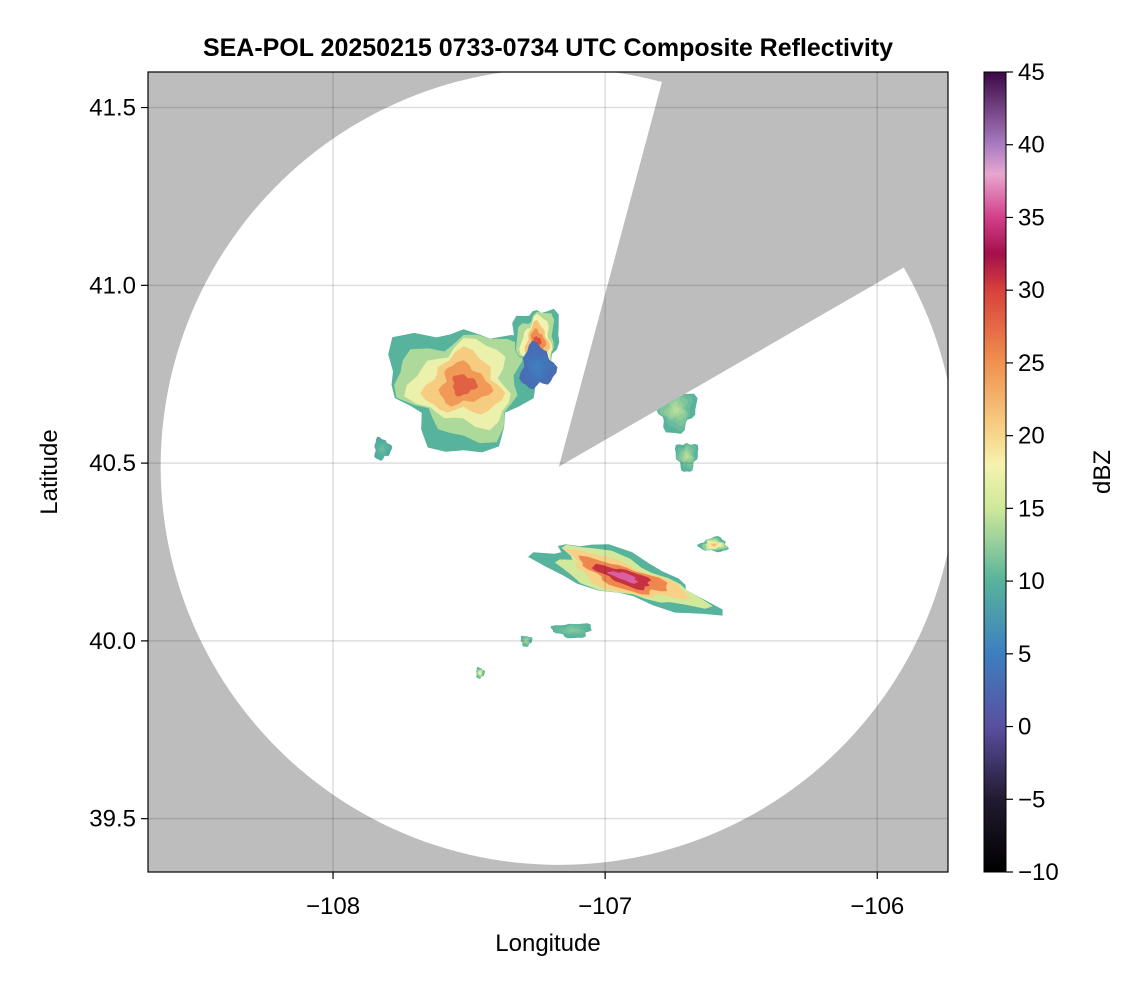 The image size is (1146, 990). I want to click on y-tick-label: 41.5, so click(112, 108).